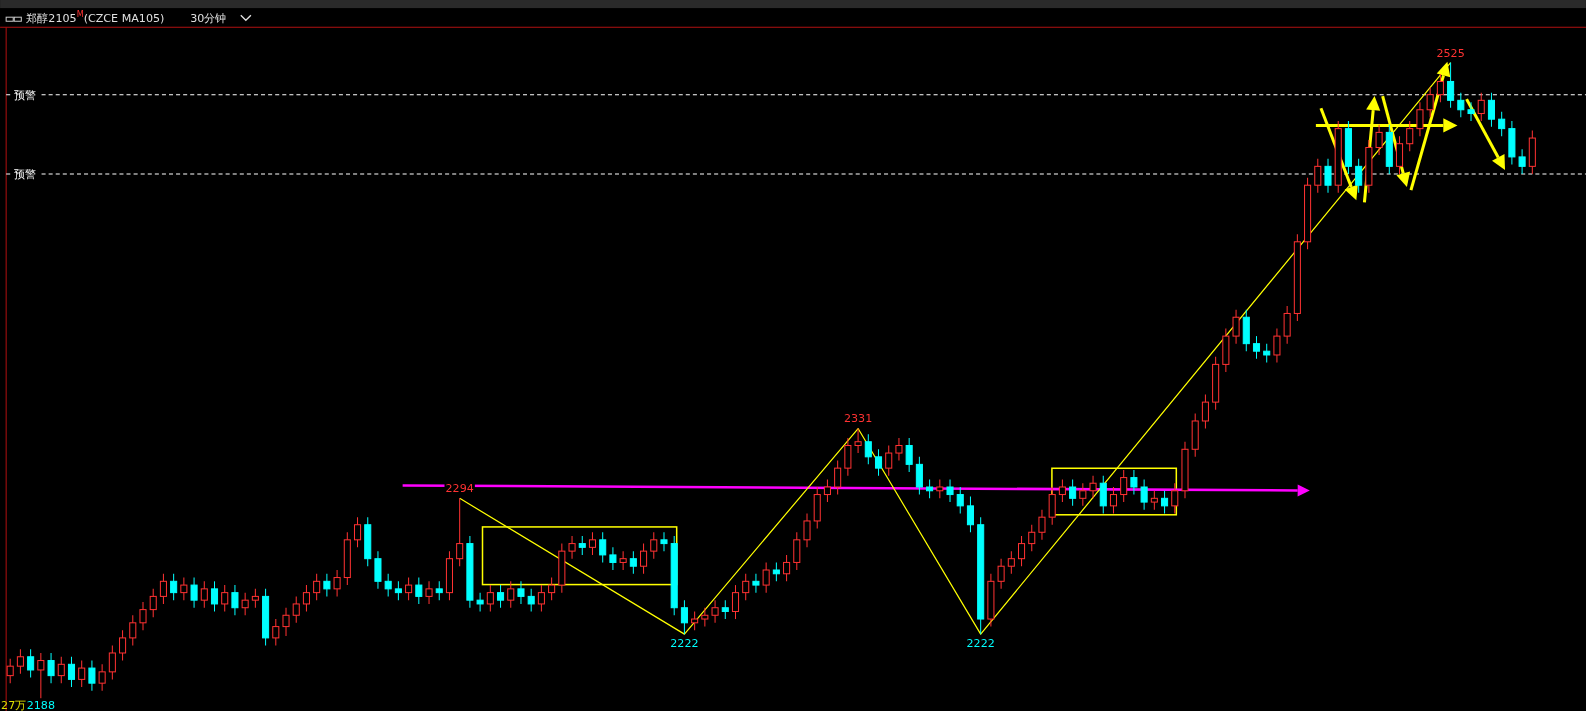  Describe the element at coordinates (1450, 53) in the screenshot. I see `annotation: 2525` at that location.